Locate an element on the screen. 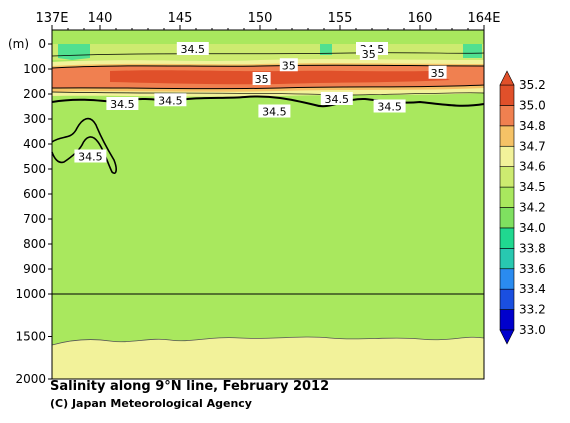  colorbar-label: 34.7 is located at coordinates (532, 146).